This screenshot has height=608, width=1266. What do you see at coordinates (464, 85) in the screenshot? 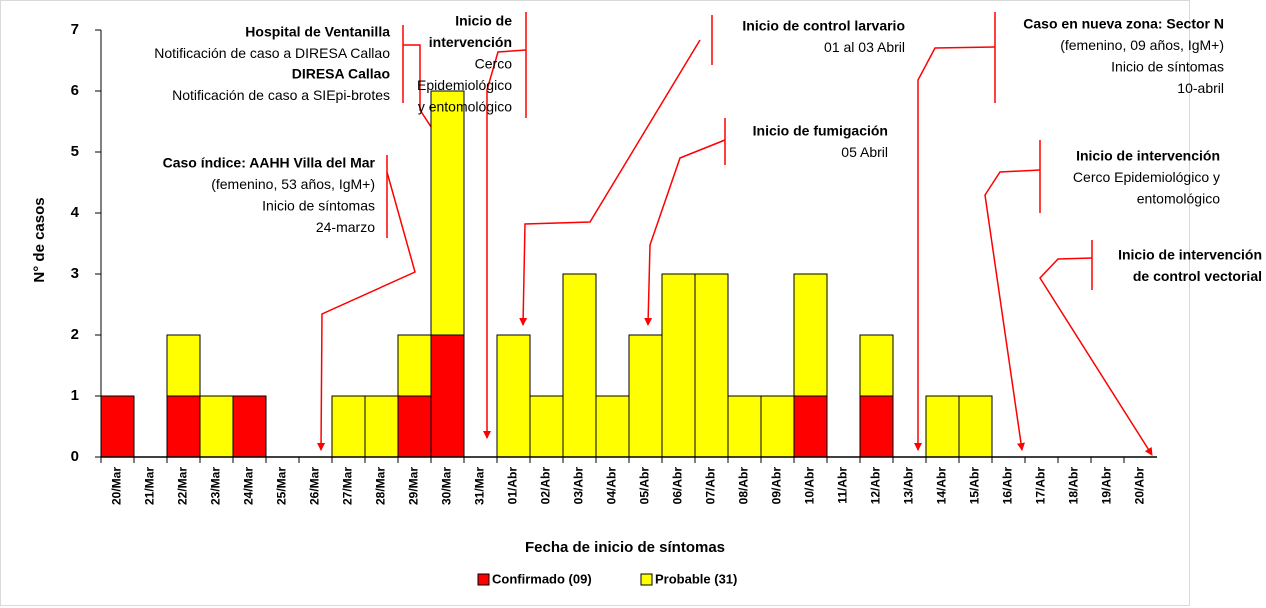
I see `annotation-text: Epidemiológico` at bounding box center [464, 85].